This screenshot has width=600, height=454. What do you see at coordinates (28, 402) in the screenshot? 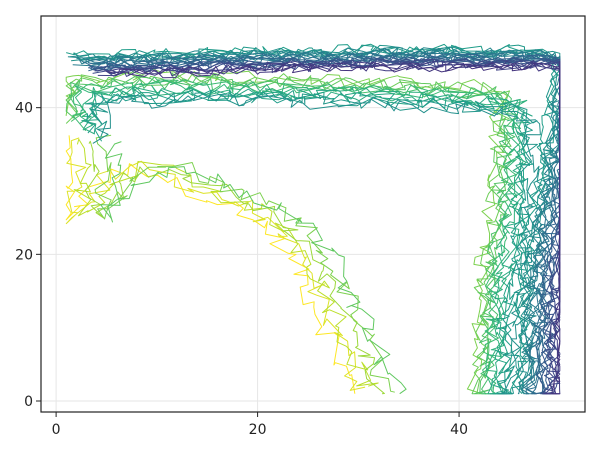
I see `y-tick-label: 0` at bounding box center [28, 402].